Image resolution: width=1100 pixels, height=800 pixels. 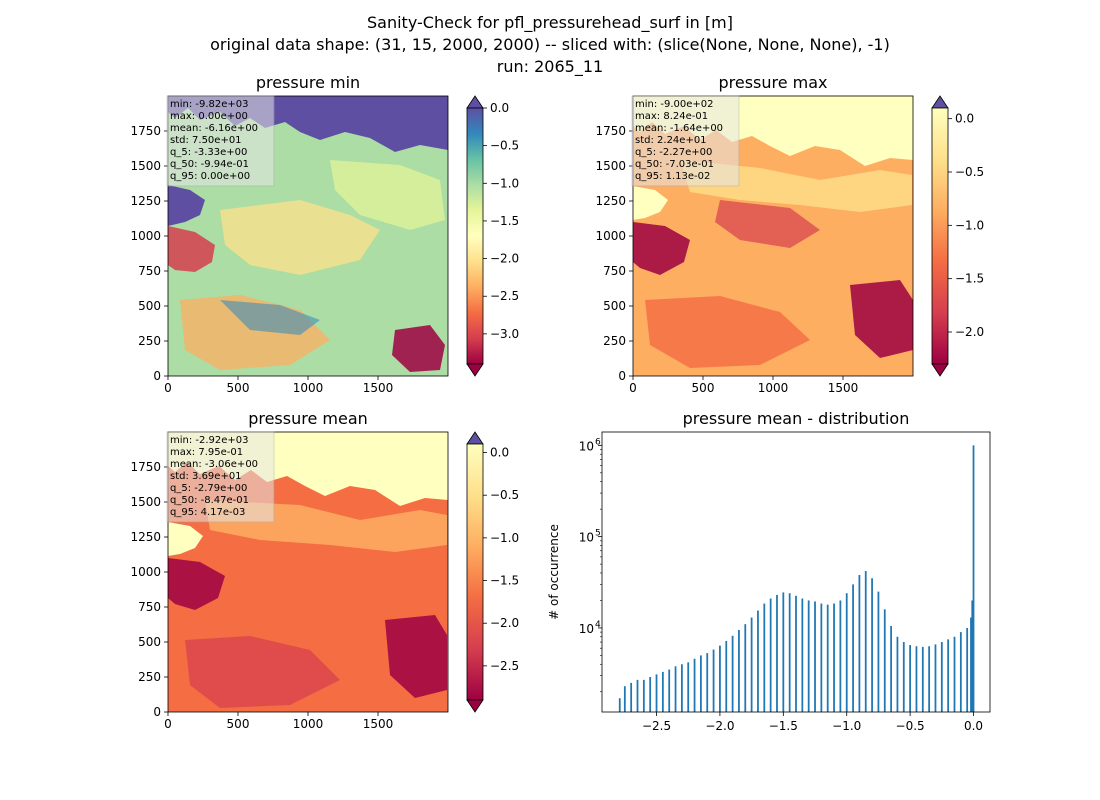 What do you see at coordinates (378, 388) in the screenshot?
I see `x-tick-label: 1500` at bounding box center [378, 388].